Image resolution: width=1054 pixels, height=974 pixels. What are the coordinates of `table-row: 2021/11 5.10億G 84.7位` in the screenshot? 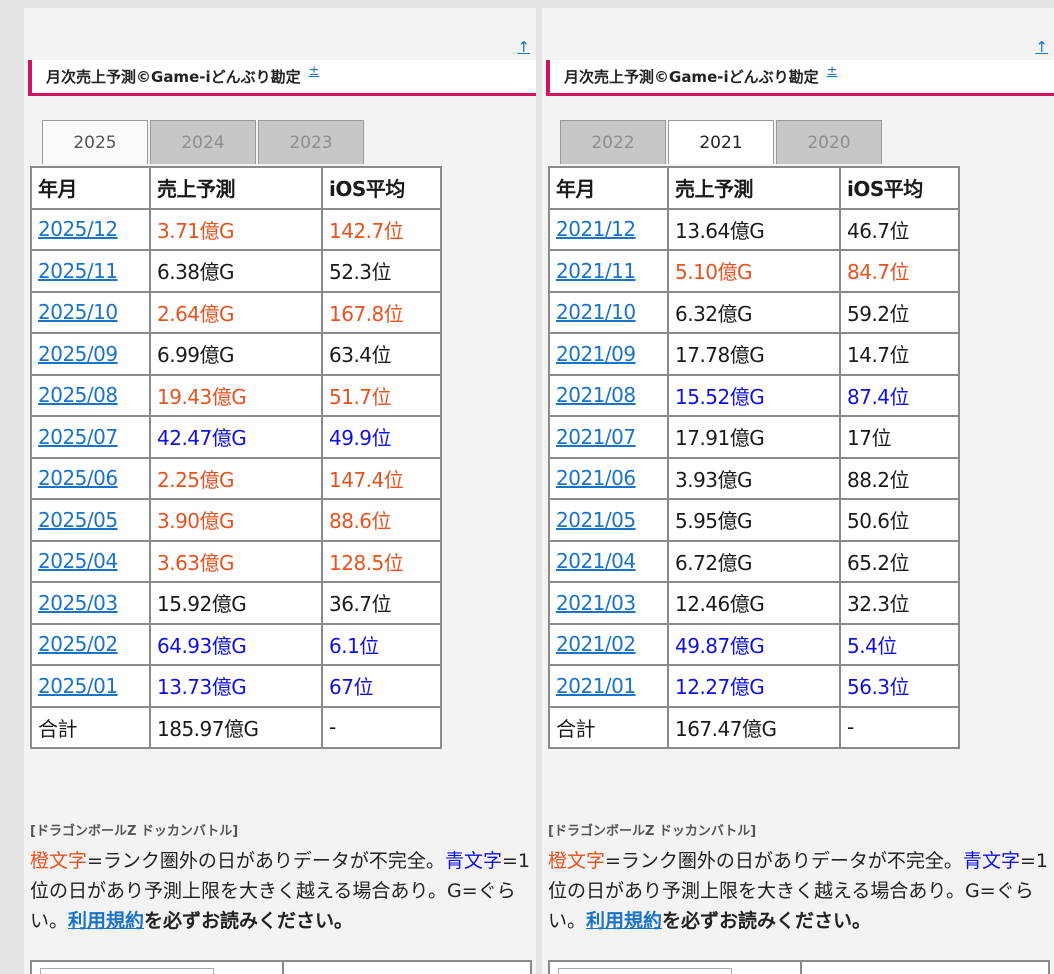 It's located at (754, 271).